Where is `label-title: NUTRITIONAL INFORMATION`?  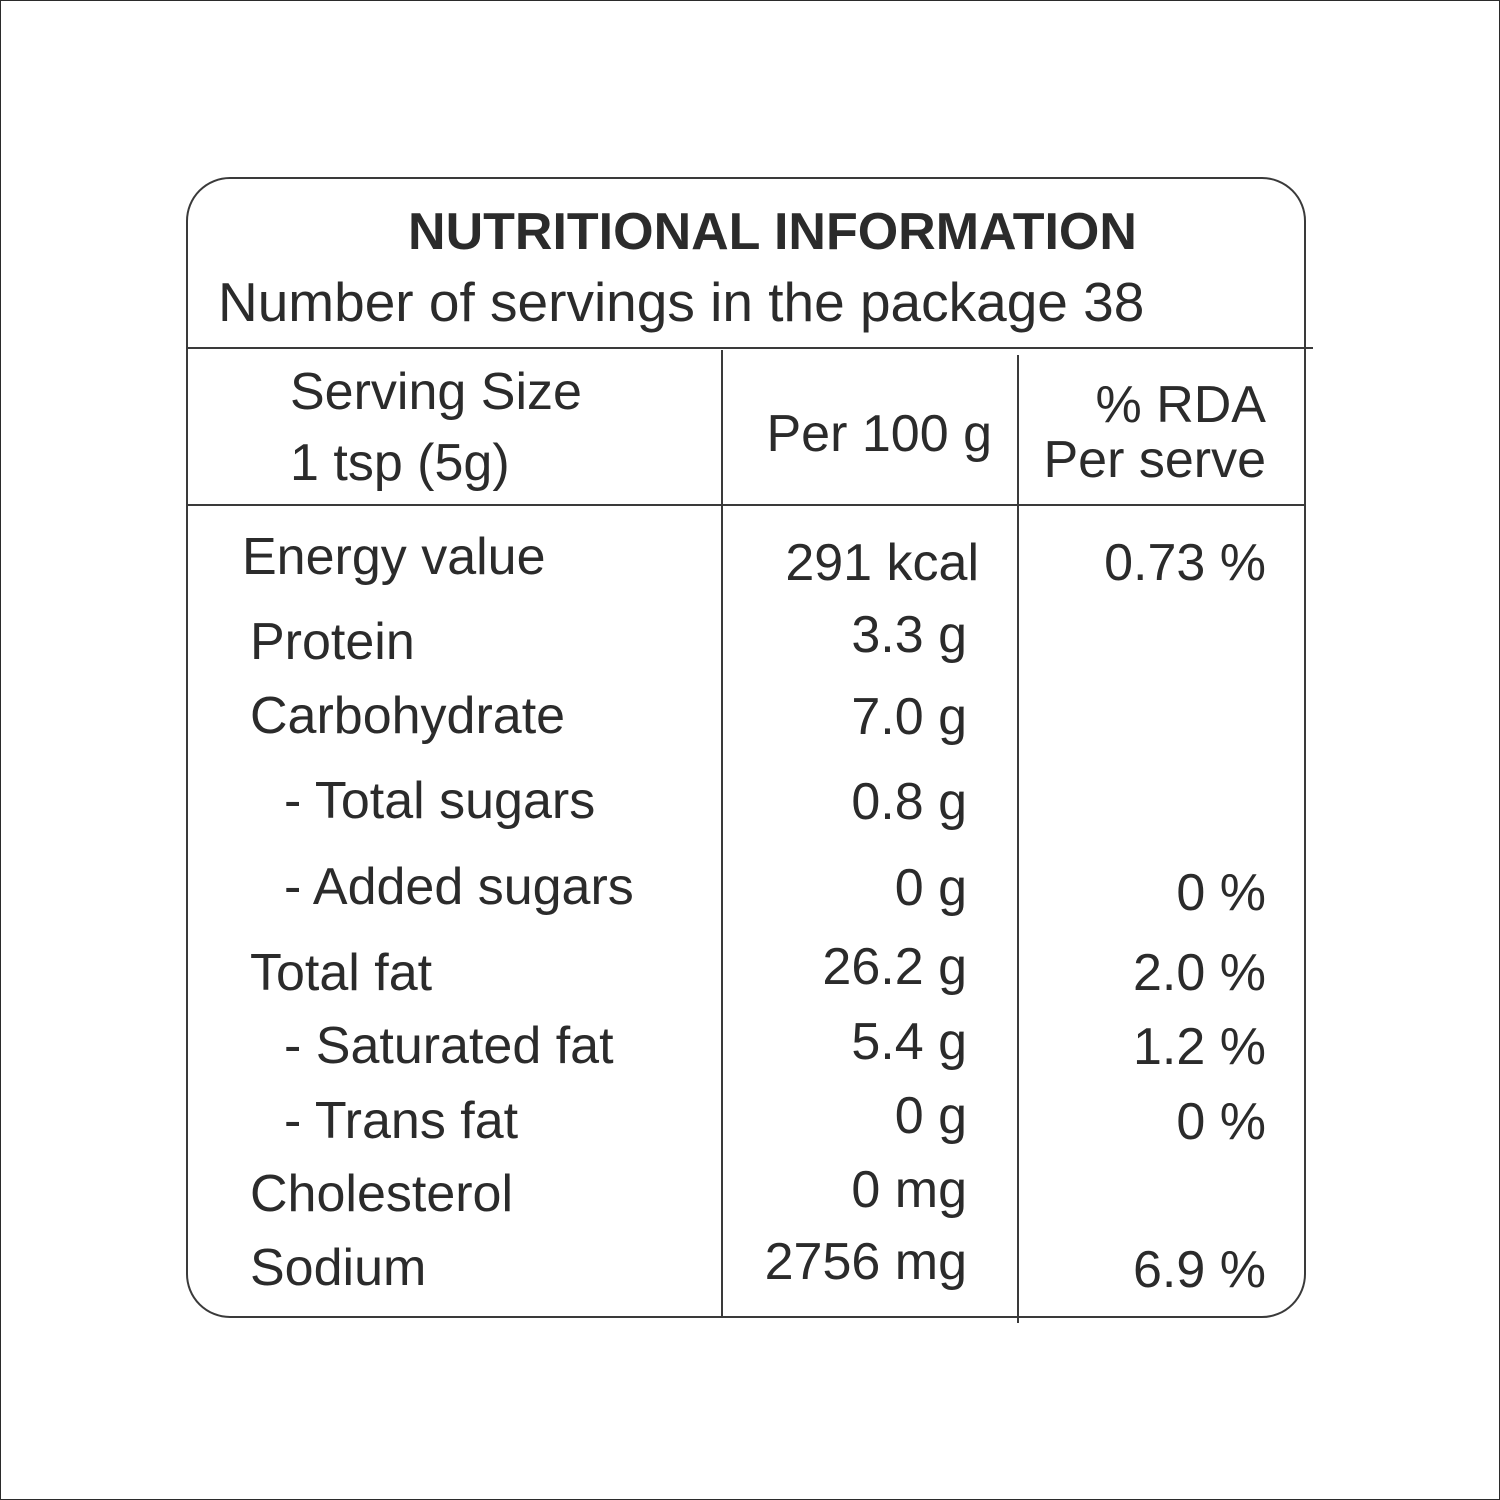
label-title: NUTRITIONAL INFORMATION is located at coordinates (772, 232).